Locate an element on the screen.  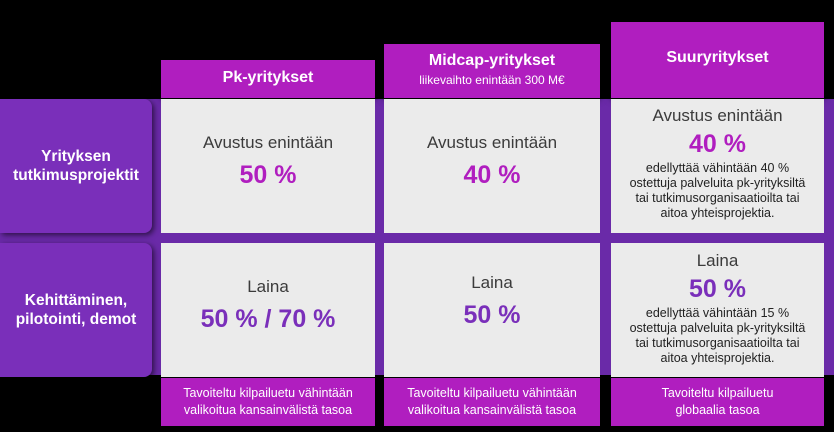
cell-value: 50 % / 70 % is located at coordinates (268, 319).